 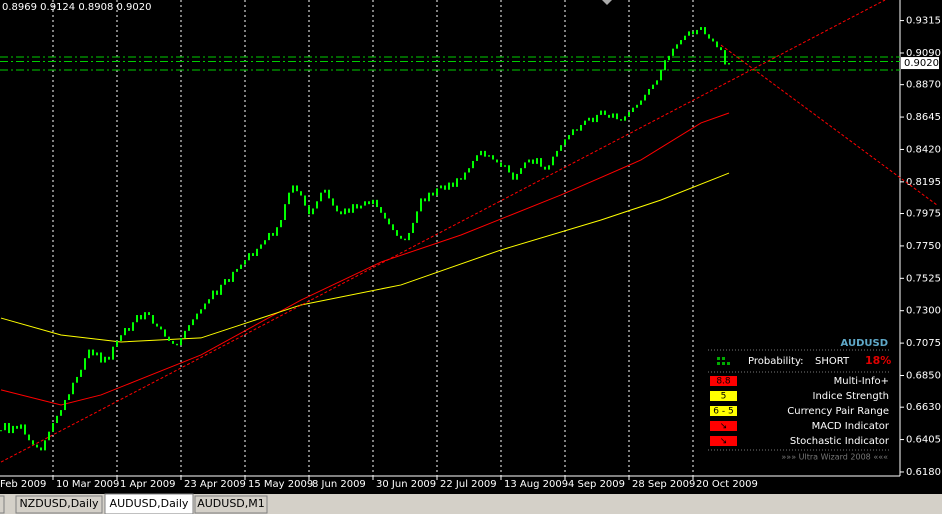 I want to click on tab-label: AUDUSD,M1, so click(x=231, y=503).